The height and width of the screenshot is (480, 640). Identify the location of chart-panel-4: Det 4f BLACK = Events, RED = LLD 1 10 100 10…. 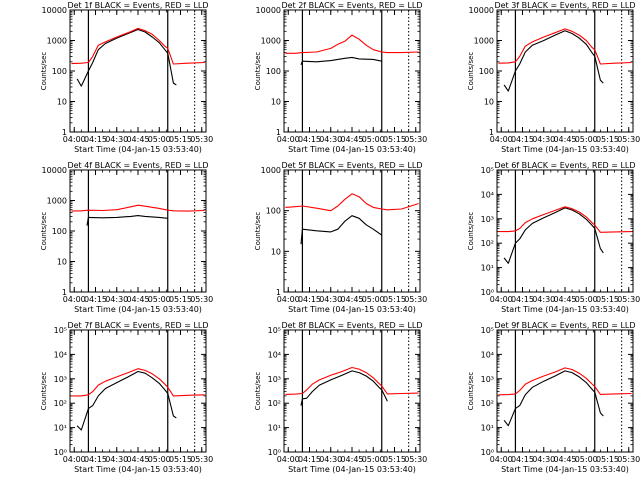
(126, 237).